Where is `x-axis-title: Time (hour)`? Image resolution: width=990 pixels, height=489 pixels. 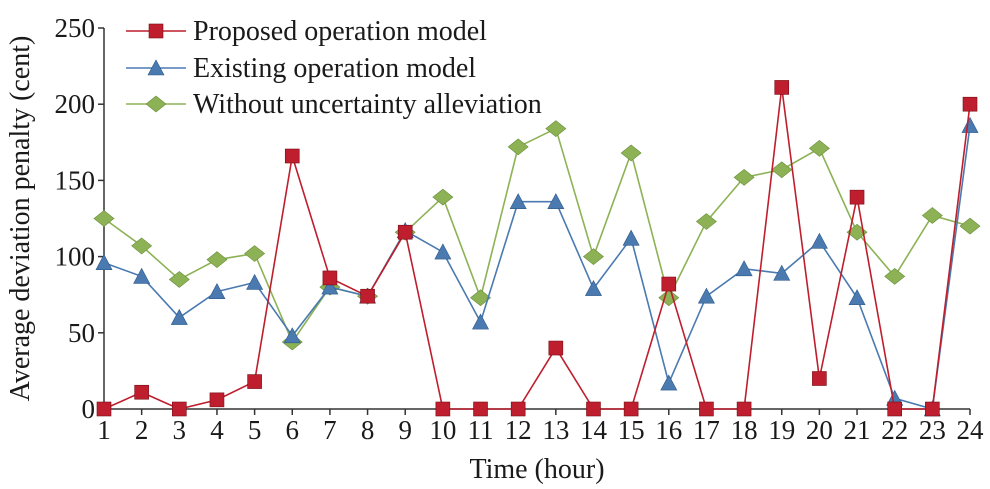 x-axis-title: Time (hour) is located at coordinates (536, 469).